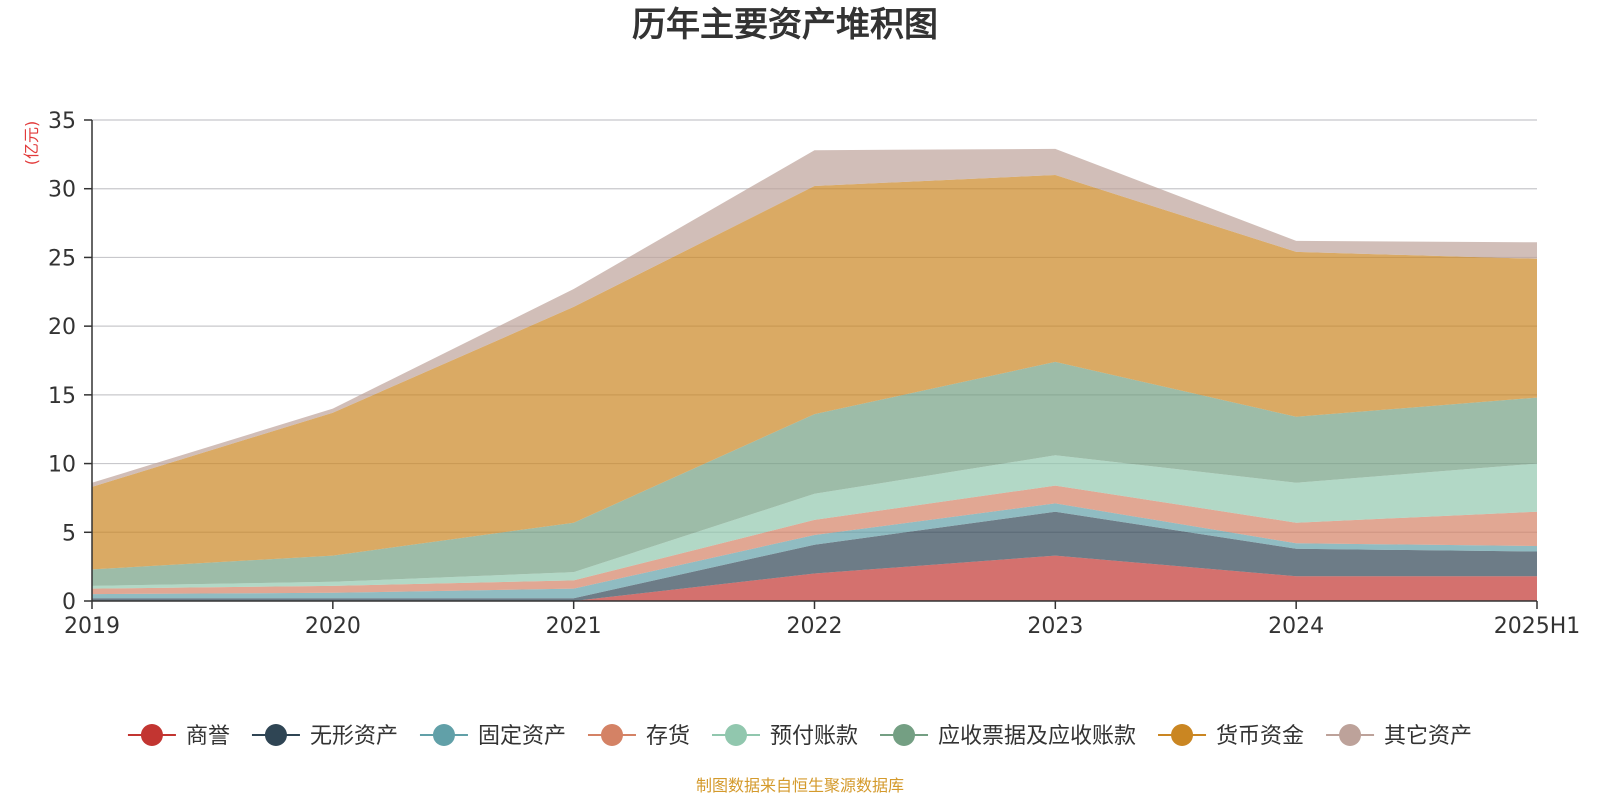 The image size is (1600, 800). What do you see at coordinates (574, 626) in the screenshot?
I see `x-tick-label: 2021` at bounding box center [574, 626].